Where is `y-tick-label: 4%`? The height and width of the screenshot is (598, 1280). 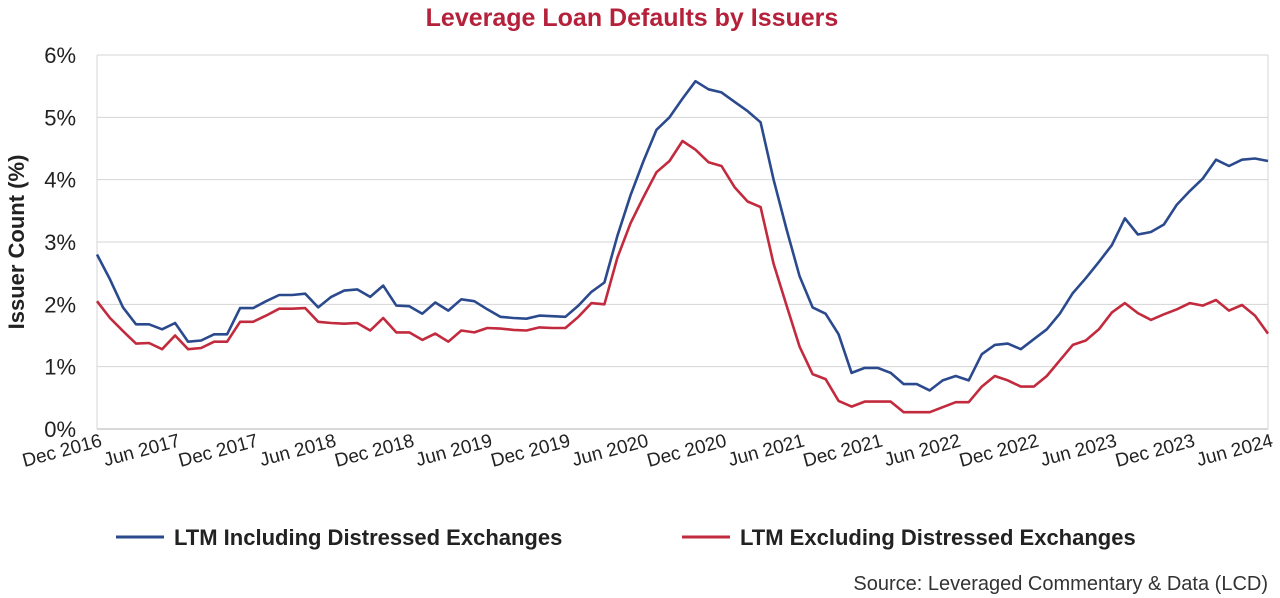 y-tick-label: 4% is located at coordinates (60, 180).